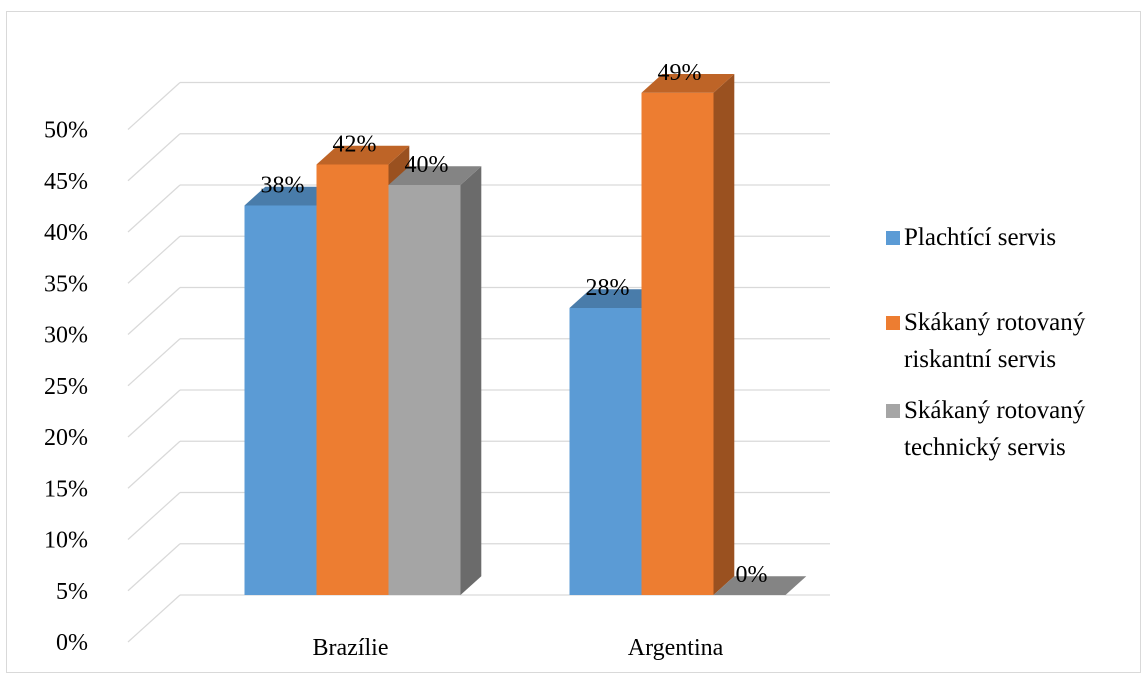 The image size is (1147, 678). What do you see at coordinates (66, 233) in the screenshot?
I see `y-tick-label: 40%` at bounding box center [66, 233].